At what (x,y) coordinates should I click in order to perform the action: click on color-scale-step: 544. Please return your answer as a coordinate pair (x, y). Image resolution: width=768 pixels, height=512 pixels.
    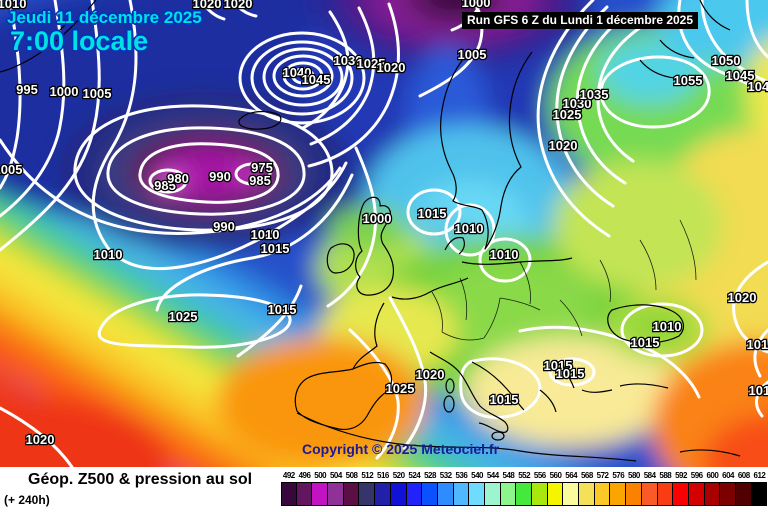
    Looking at the image, I should click on (492, 488).